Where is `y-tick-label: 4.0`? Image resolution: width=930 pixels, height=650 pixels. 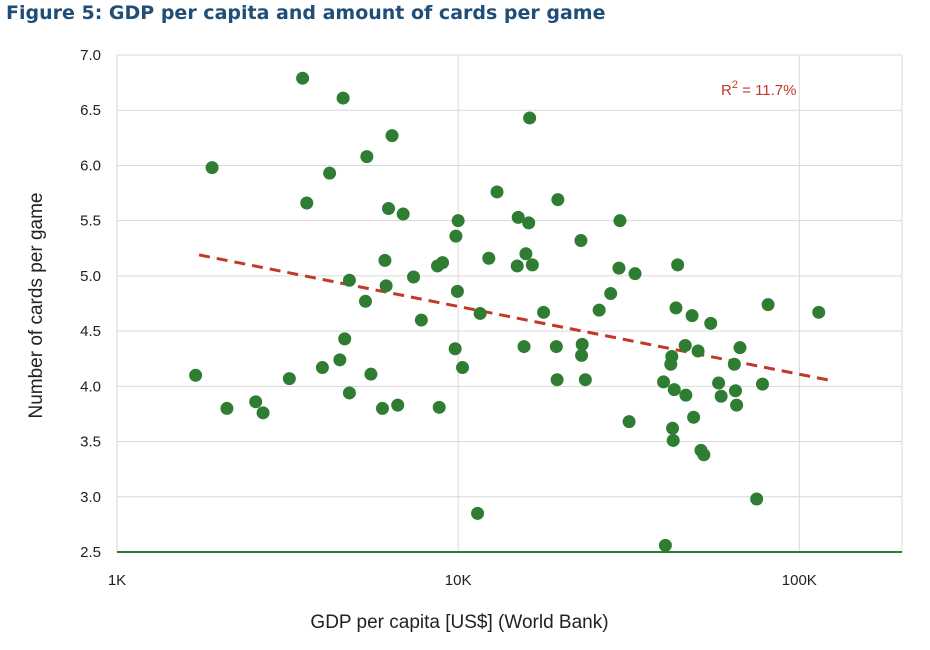
y-tick-label: 4.0 is located at coordinates (90, 386).